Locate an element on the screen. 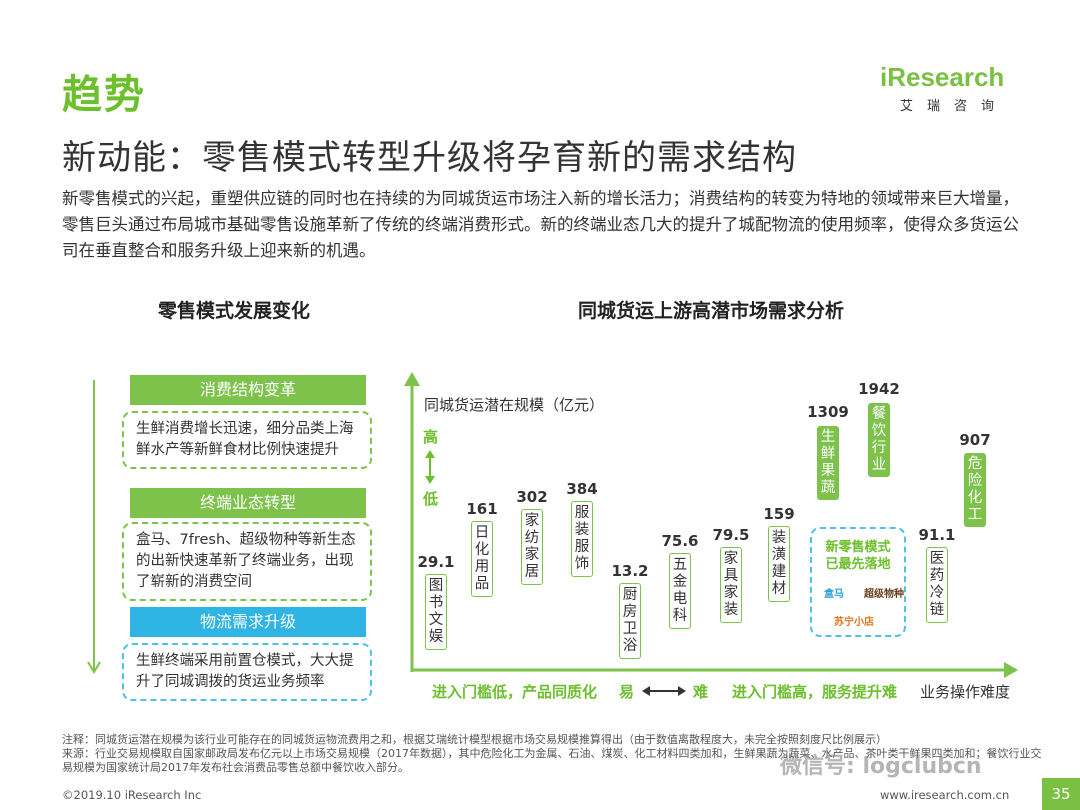  point-category-char: 医 is located at coordinates (937, 559).